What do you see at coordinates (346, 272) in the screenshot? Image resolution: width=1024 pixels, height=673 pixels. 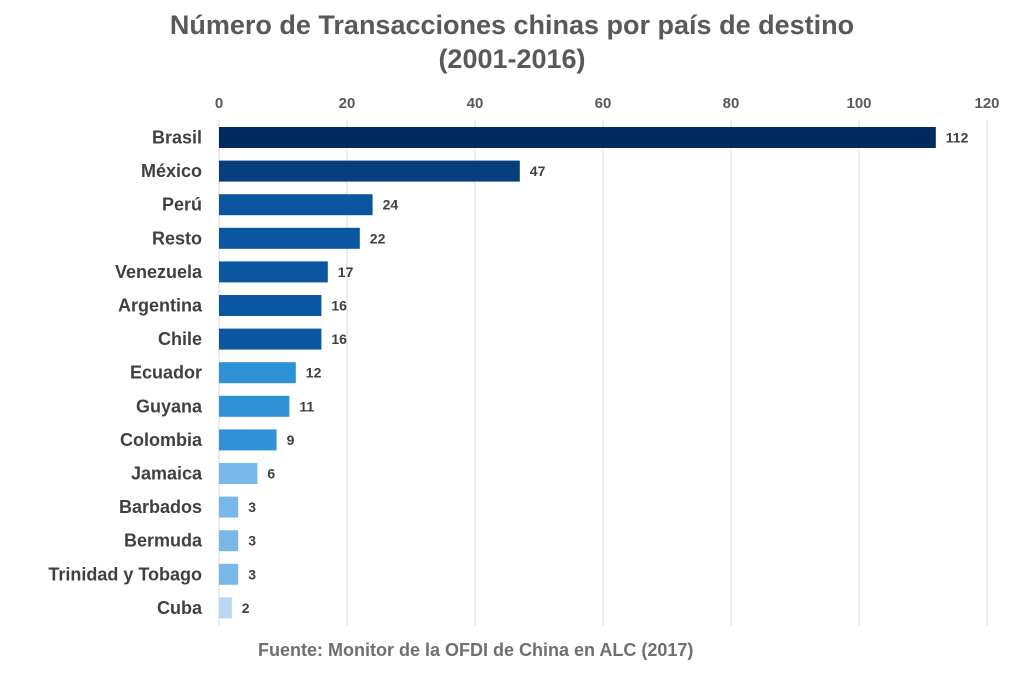 I see `data-label: 17` at bounding box center [346, 272].